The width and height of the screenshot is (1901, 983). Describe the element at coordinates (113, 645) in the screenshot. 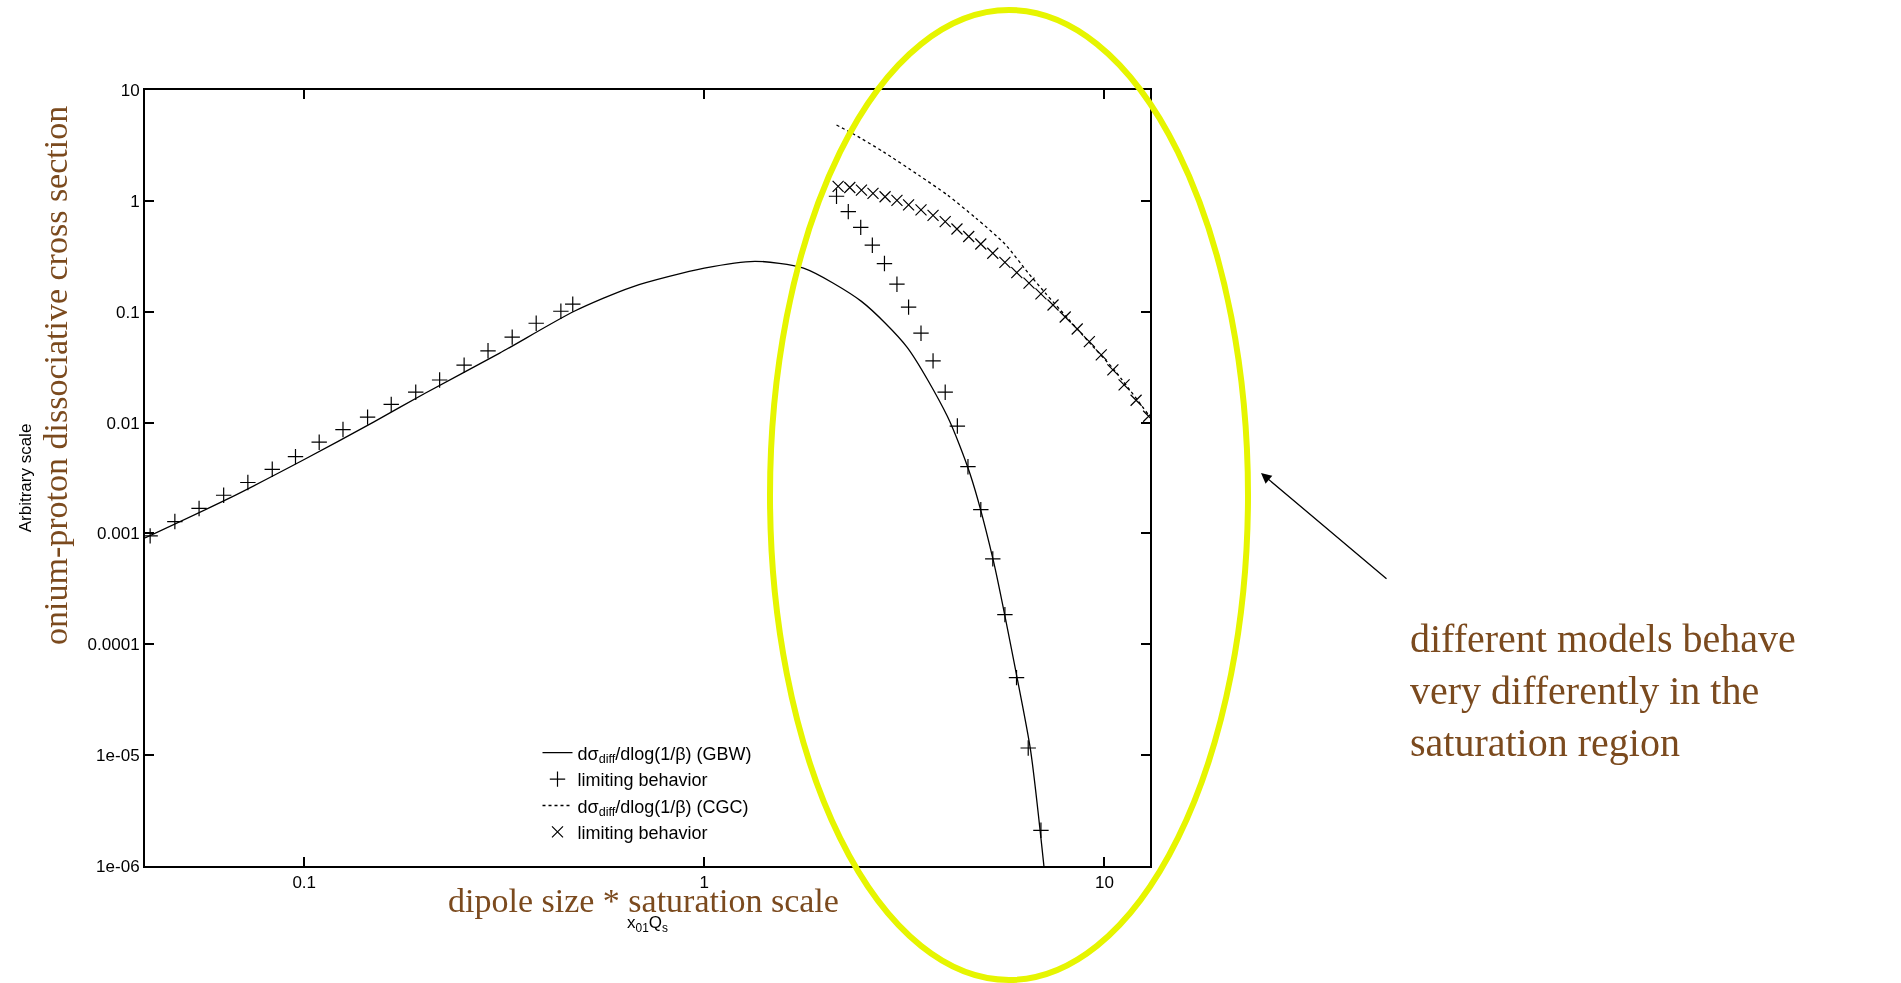

I see `y-tick-label: 0.0001` at that location.